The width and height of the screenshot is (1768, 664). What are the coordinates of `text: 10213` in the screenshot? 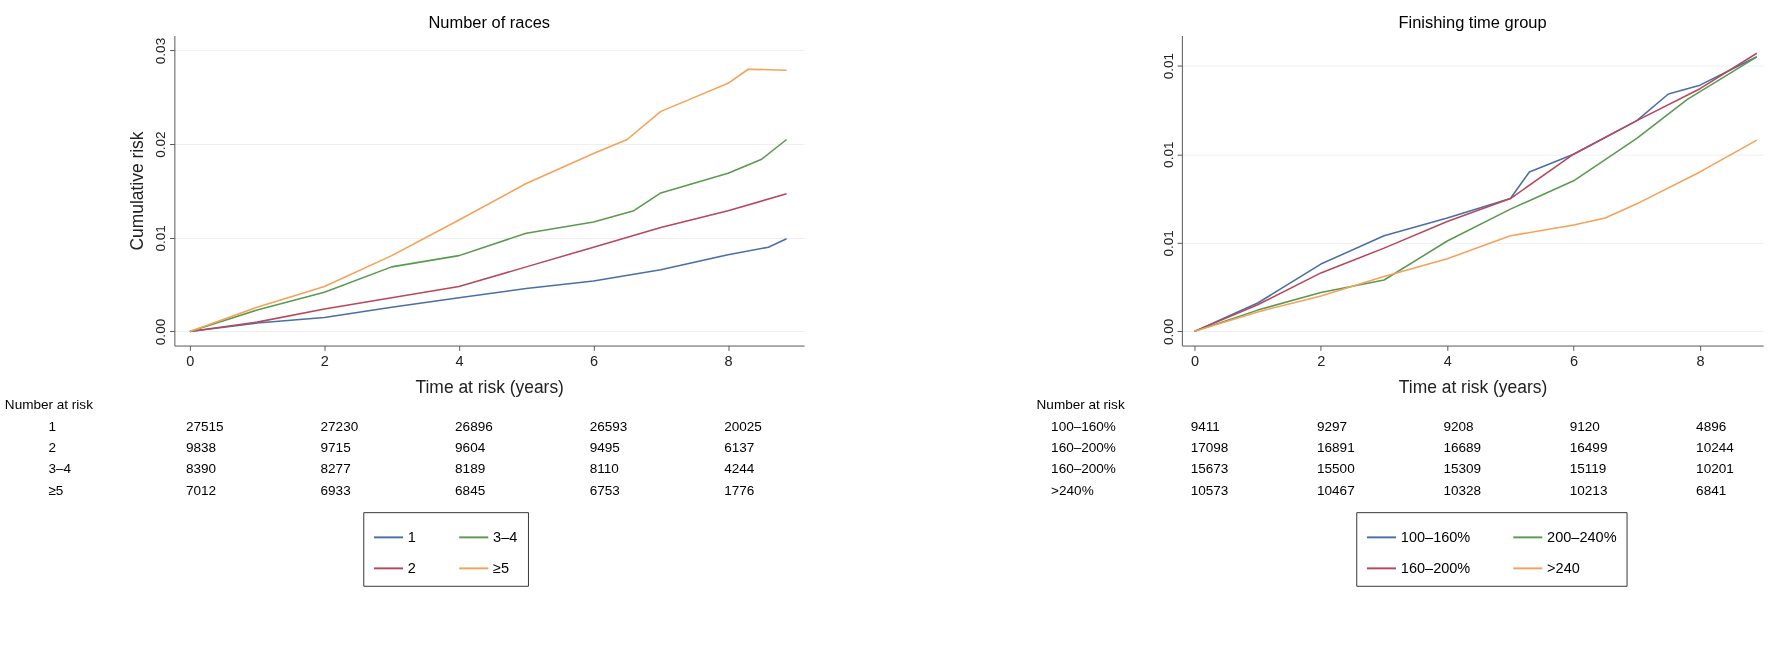 It's located at (1588, 490).